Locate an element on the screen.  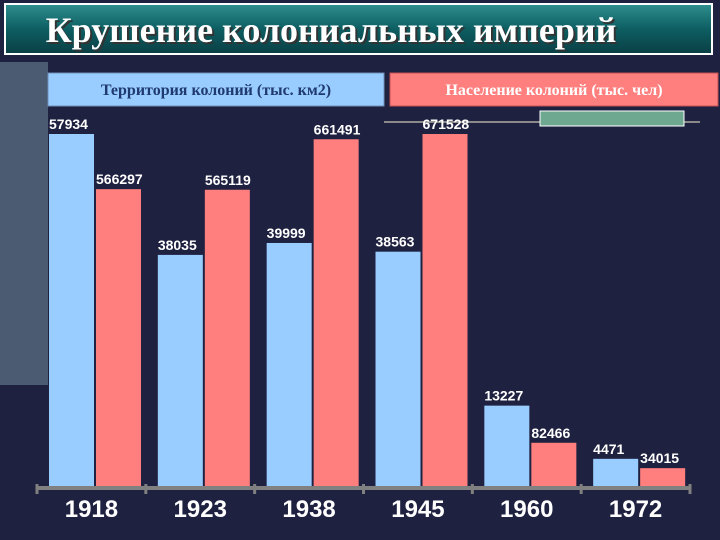
value-label: 57934 is located at coordinates (68, 124).